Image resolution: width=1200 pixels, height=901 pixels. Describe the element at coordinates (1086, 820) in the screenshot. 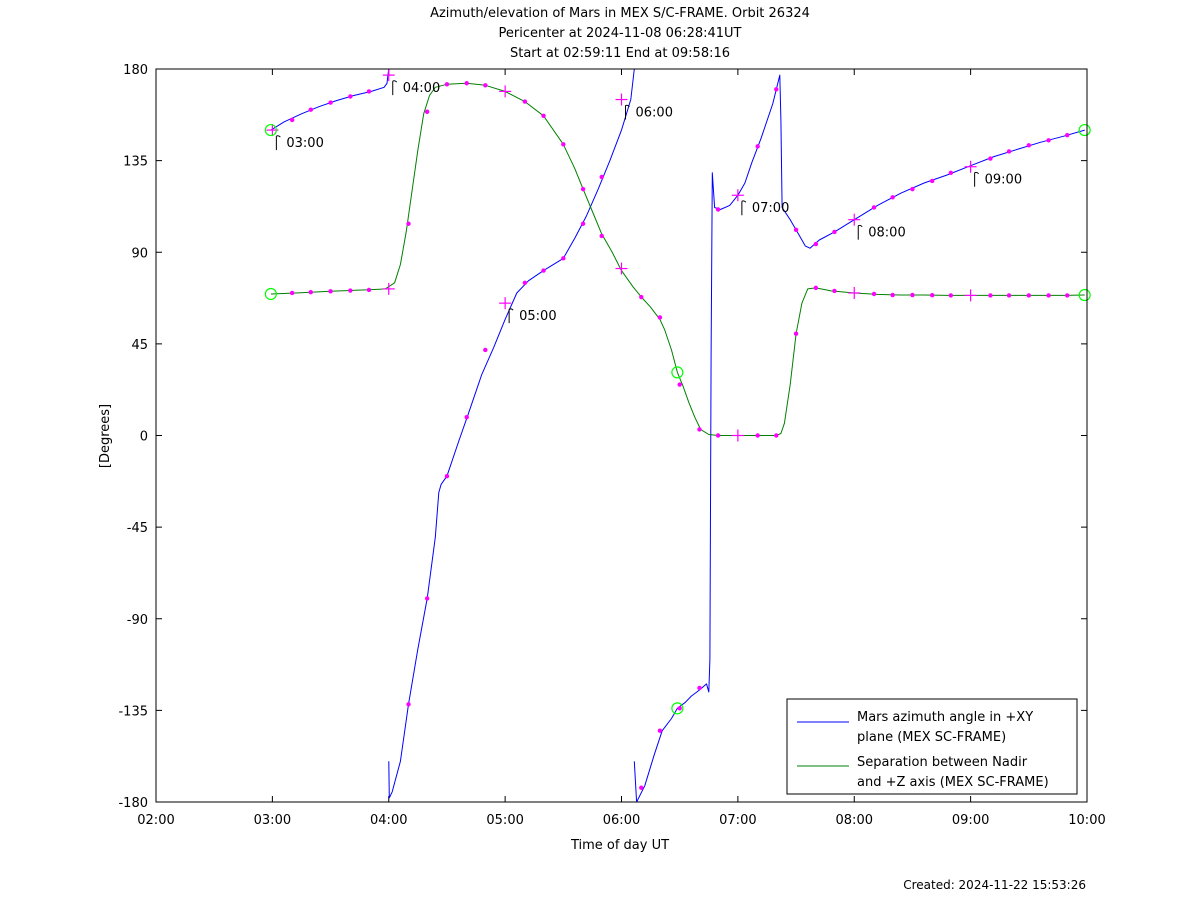

I see `x-tick-label: 10:00` at that location.